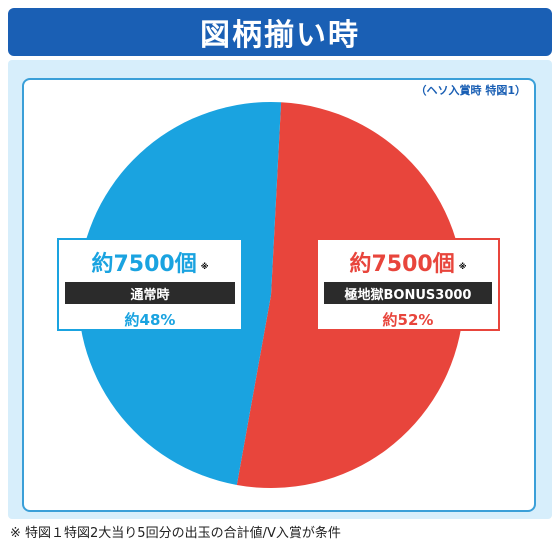 This screenshot has width=560, height=543. I want to click on bonus-label-box: 約7500個 ※ 極地獄BONUS3000 約52%, so click(408, 284).